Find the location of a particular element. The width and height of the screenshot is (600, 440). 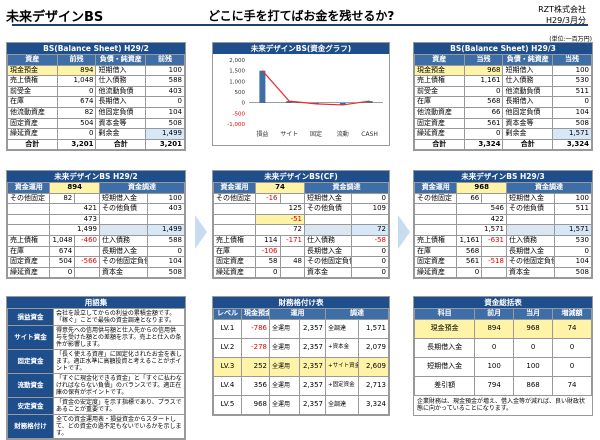

cell: 109 is located at coordinates (370, 209).